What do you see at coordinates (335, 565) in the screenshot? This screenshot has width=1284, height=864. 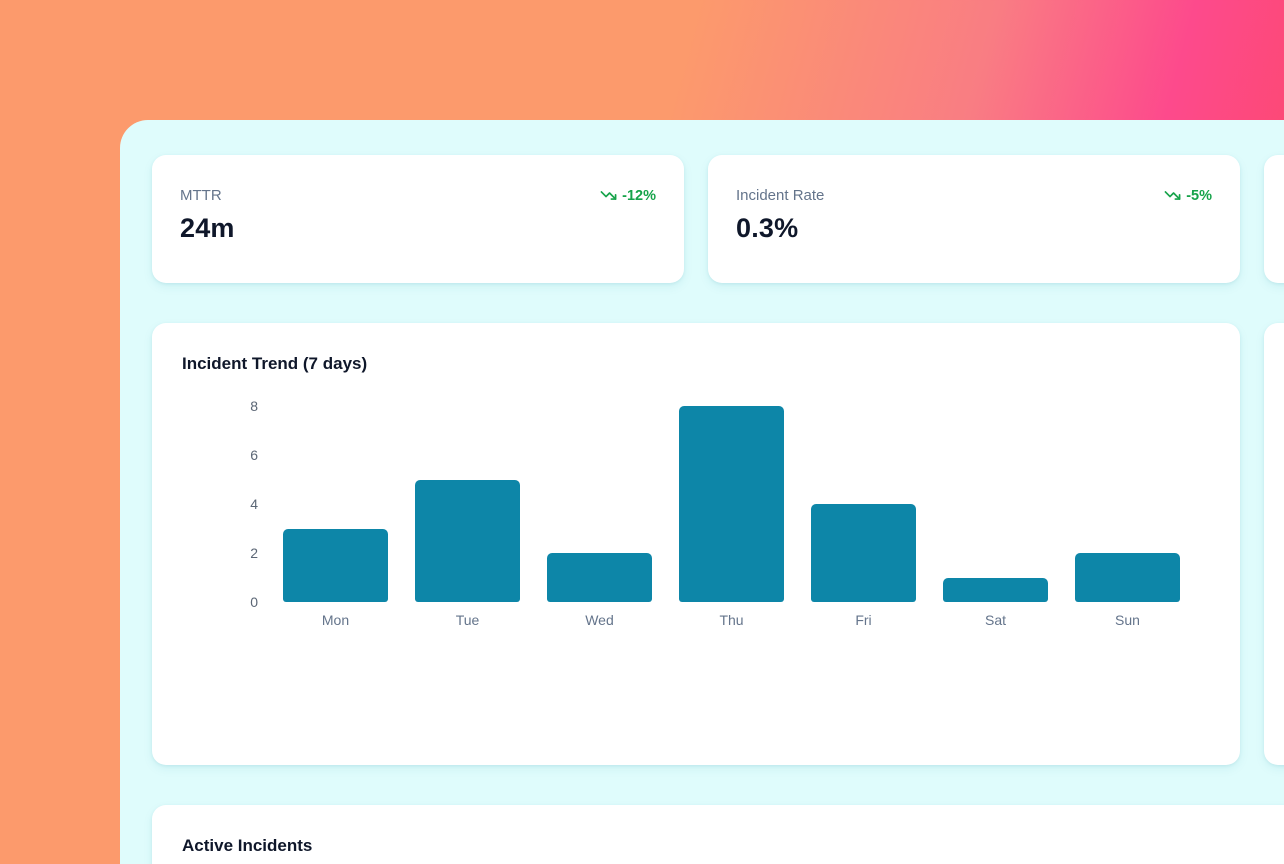 I see `chart-bar-mon` at bounding box center [335, 565].